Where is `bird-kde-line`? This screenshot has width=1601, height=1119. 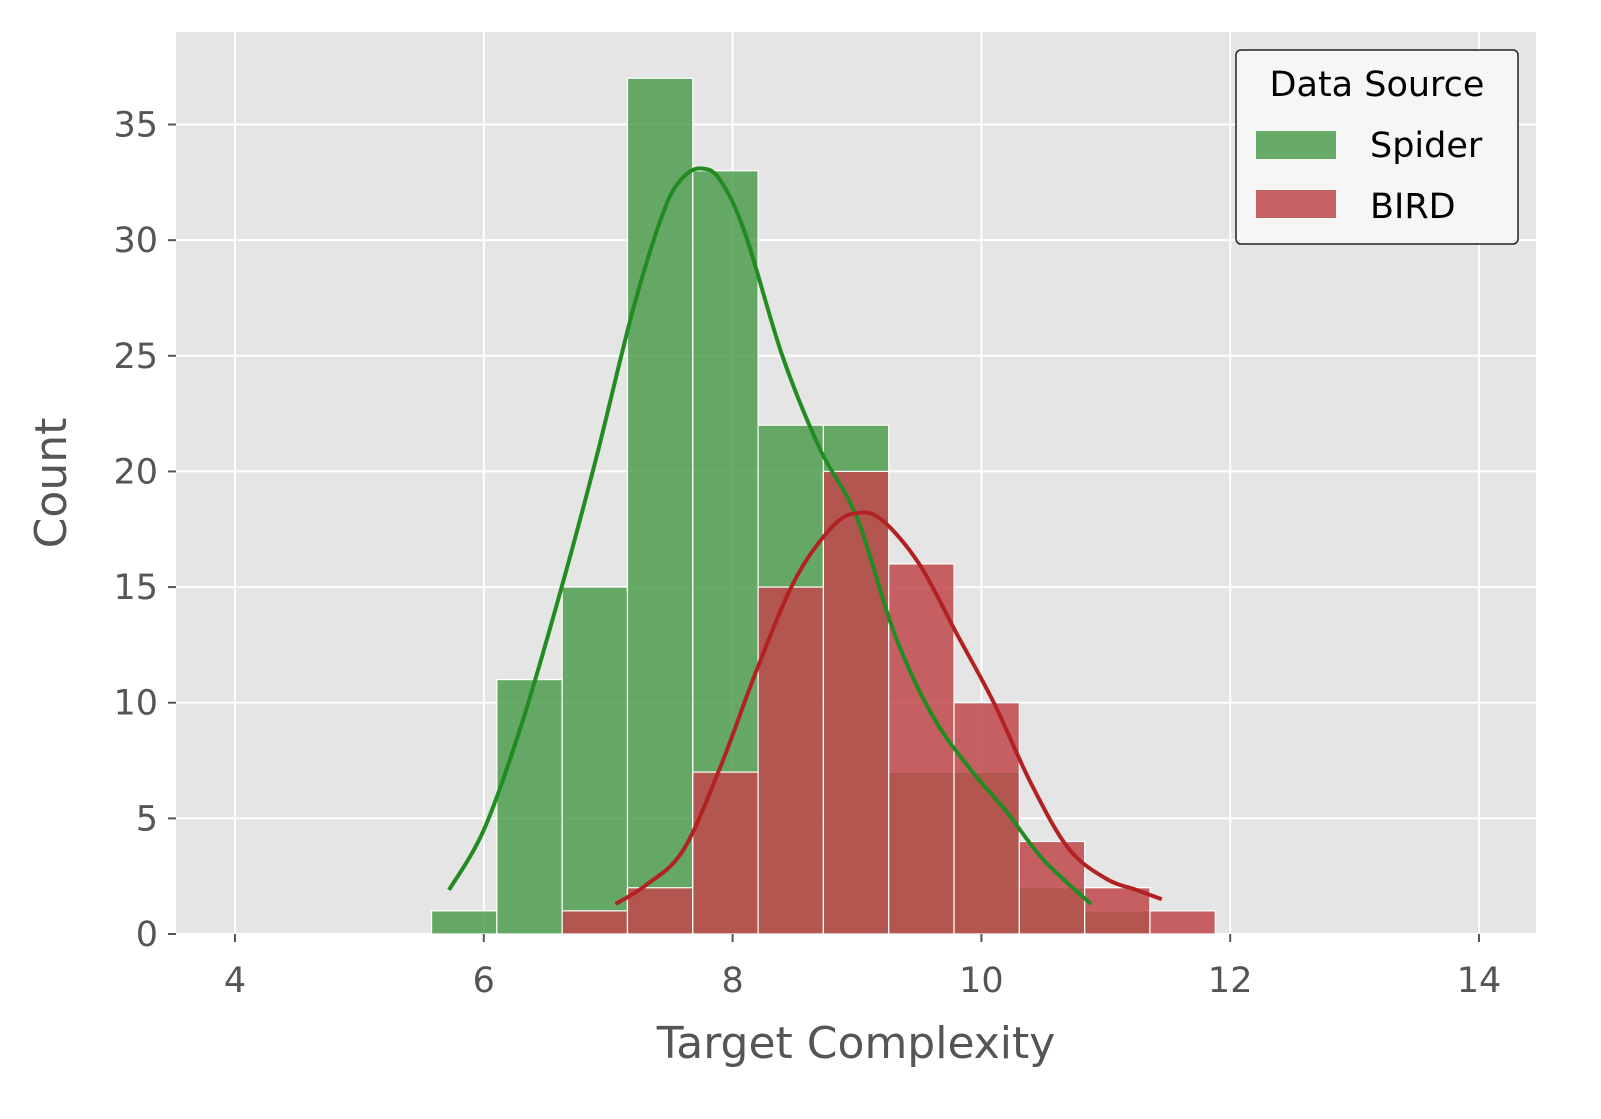
bird-kde-line is located at coordinates (888, 708).